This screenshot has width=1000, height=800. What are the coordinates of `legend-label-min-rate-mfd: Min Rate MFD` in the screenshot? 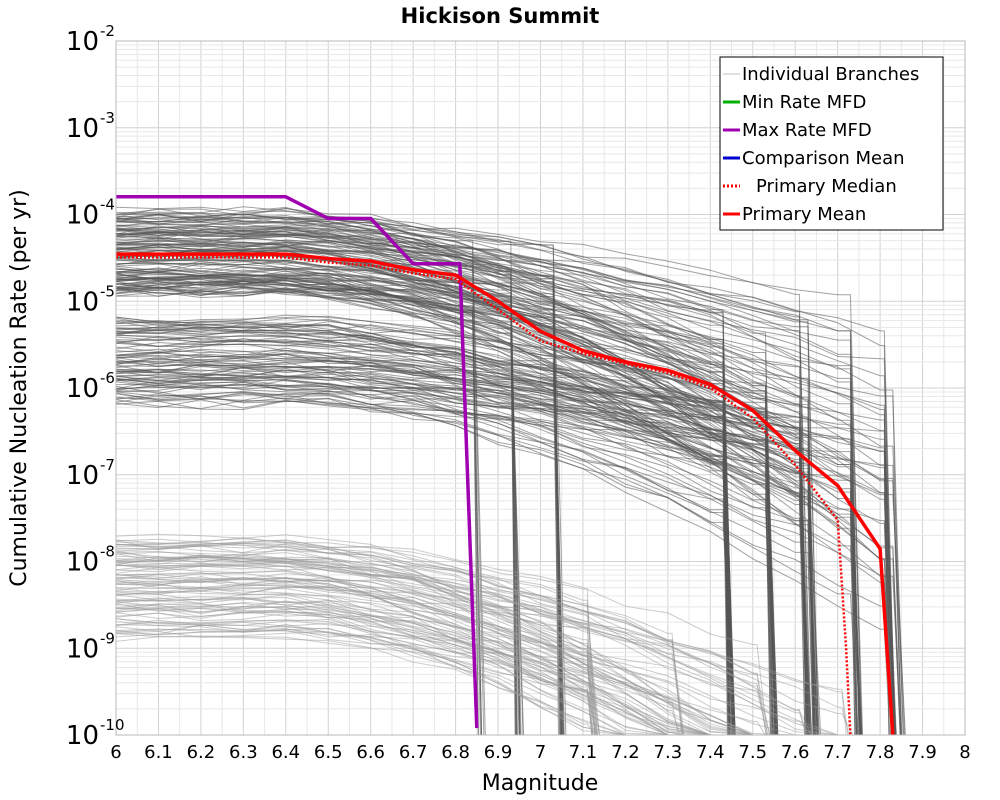 It's located at (804, 102).